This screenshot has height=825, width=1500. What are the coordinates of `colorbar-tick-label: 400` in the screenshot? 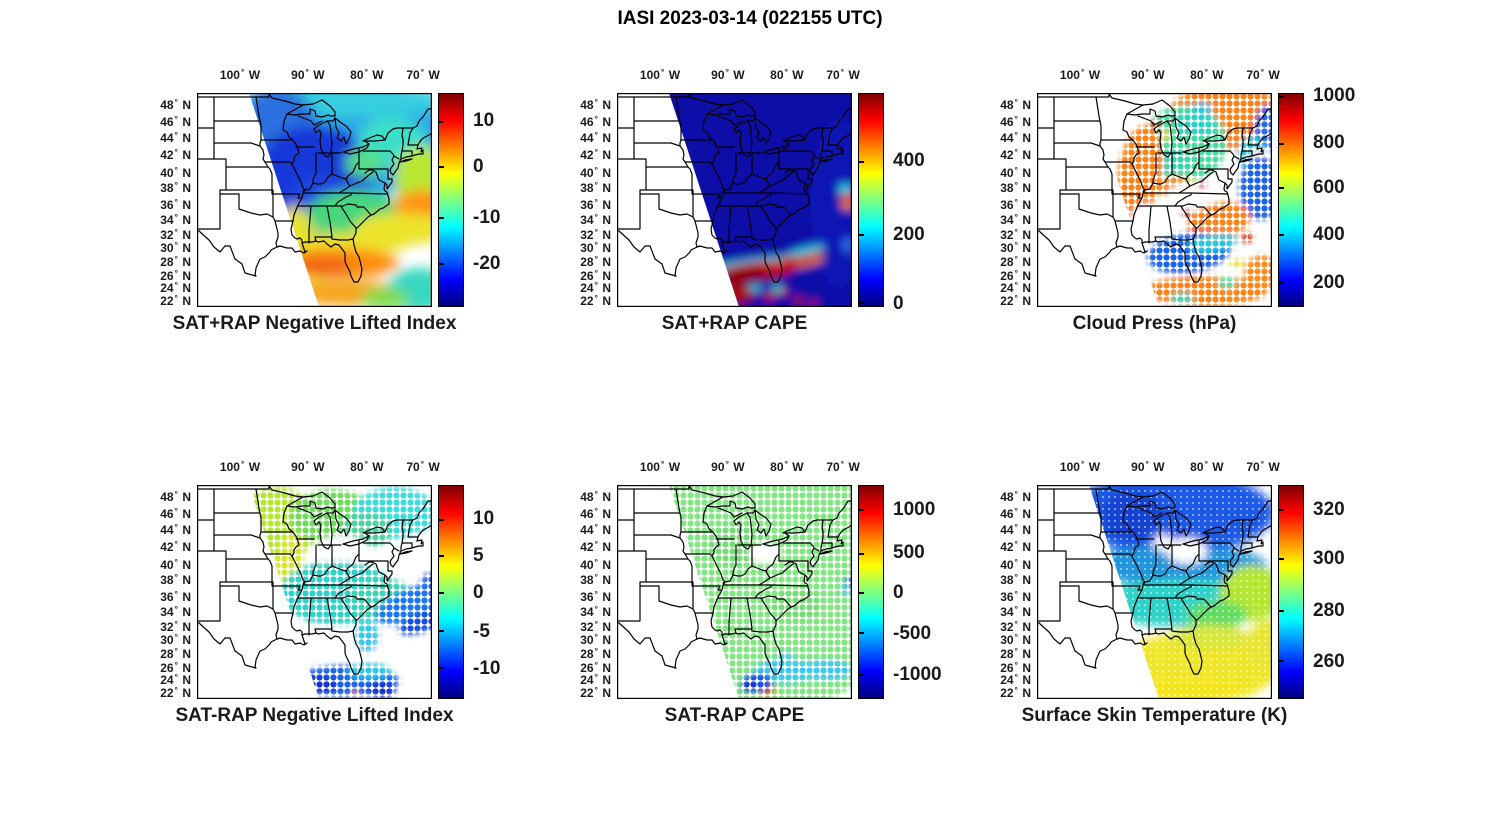 It's located at (909, 161).